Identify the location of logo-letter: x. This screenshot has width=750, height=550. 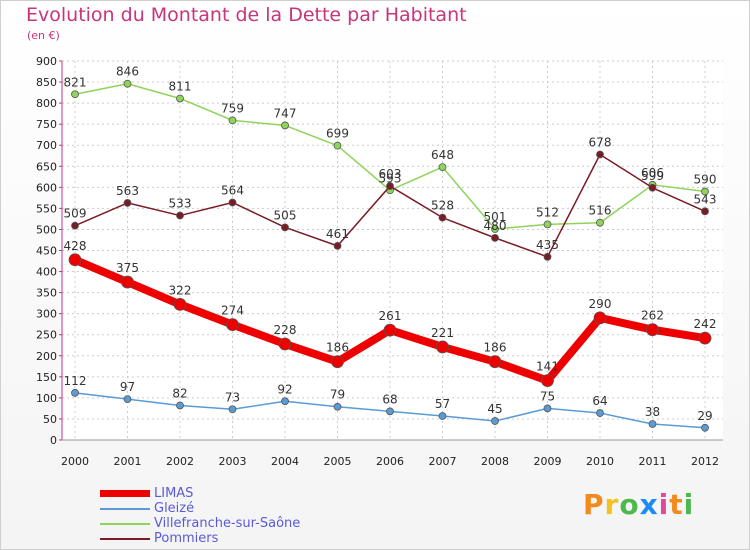
(649, 504).